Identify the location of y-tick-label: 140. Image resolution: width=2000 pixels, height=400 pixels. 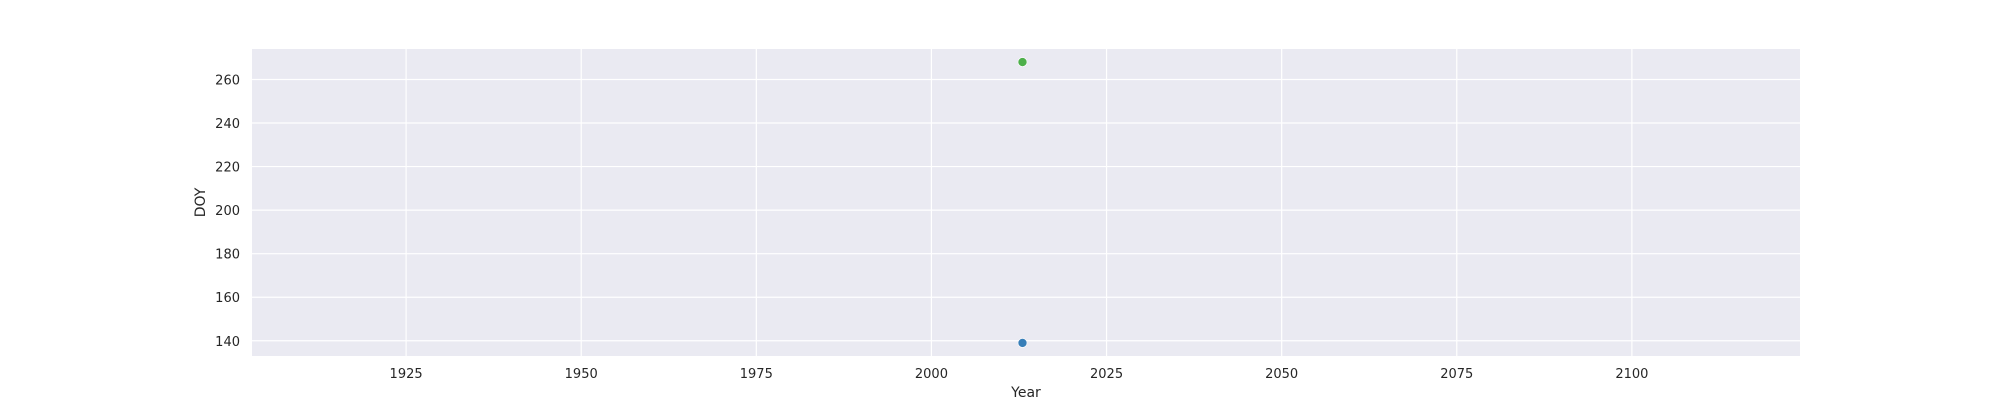
(227, 342).